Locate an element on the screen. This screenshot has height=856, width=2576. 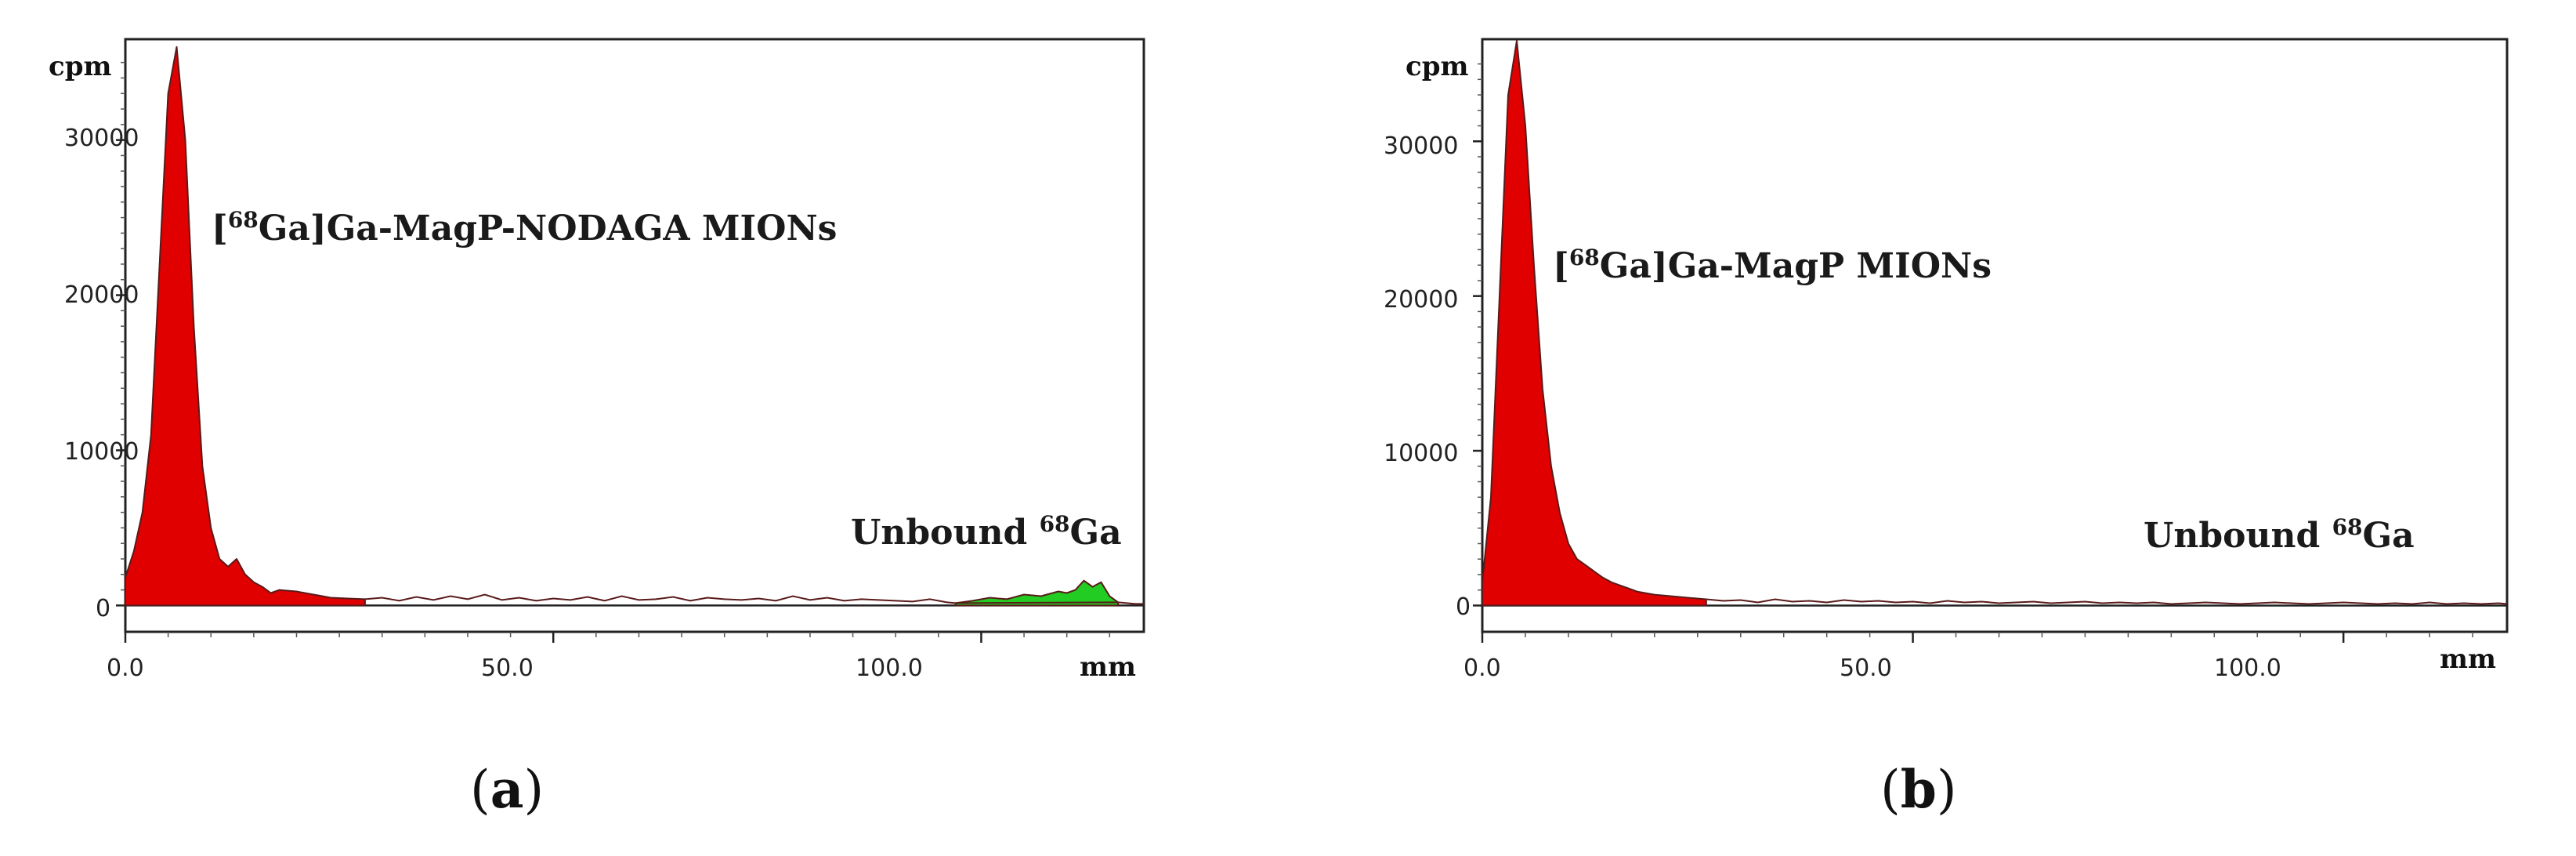
unbound-label-a: Unbound is located at coordinates (939, 533).